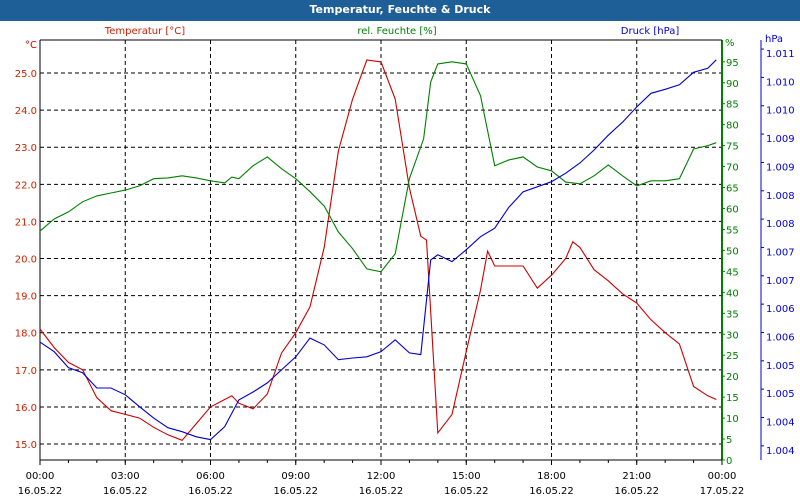 This screenshot has width=800, height=500. I want to click on humidity-tick-label: 25, so click(732, 356).